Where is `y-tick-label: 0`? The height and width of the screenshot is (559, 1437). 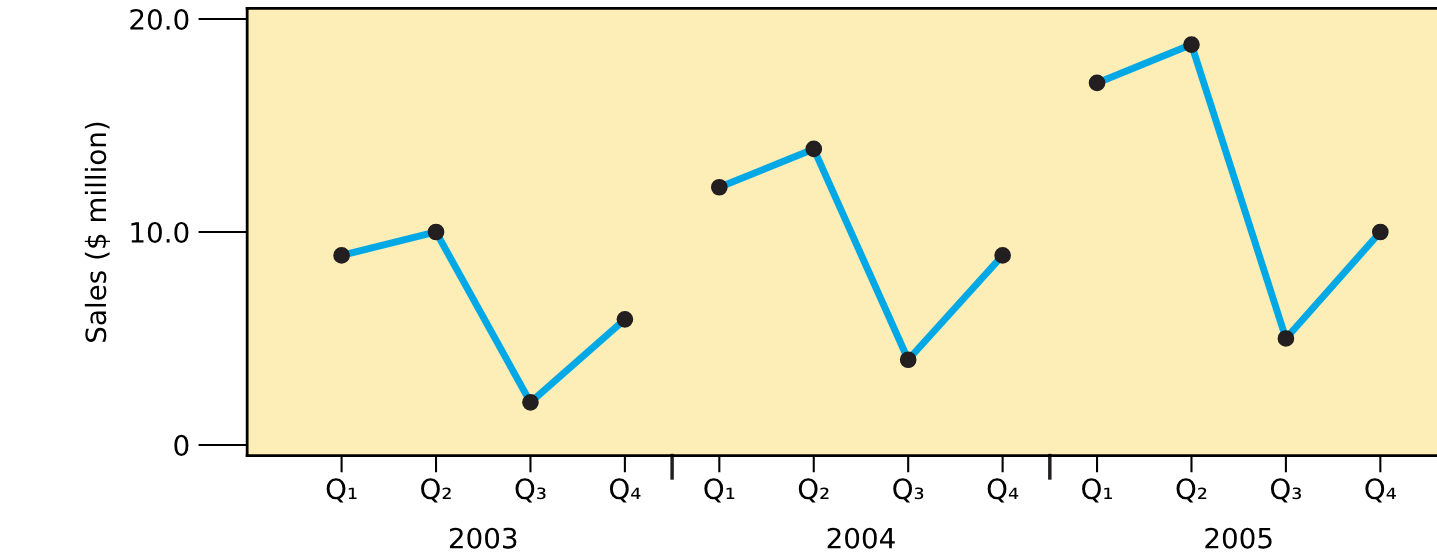
y-tick-label: 0 is located at coordinates (181, 445).